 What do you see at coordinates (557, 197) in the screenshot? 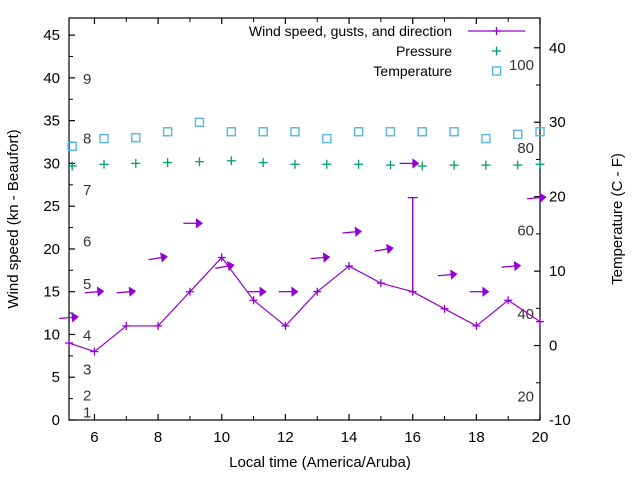
I see `y2-tick-label: 20` at bounding box center [557, 197].